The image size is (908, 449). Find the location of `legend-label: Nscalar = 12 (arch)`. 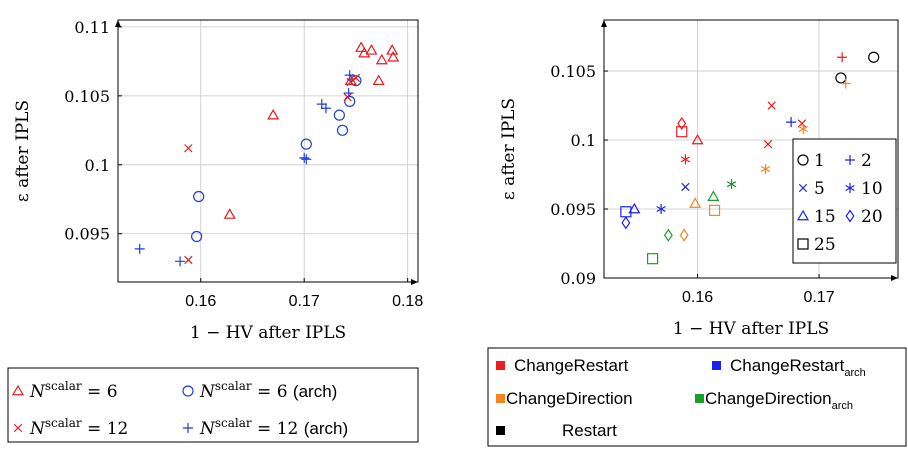

legend-label: Nscalar = 12 (arch) is located at coordinates (273, 427).